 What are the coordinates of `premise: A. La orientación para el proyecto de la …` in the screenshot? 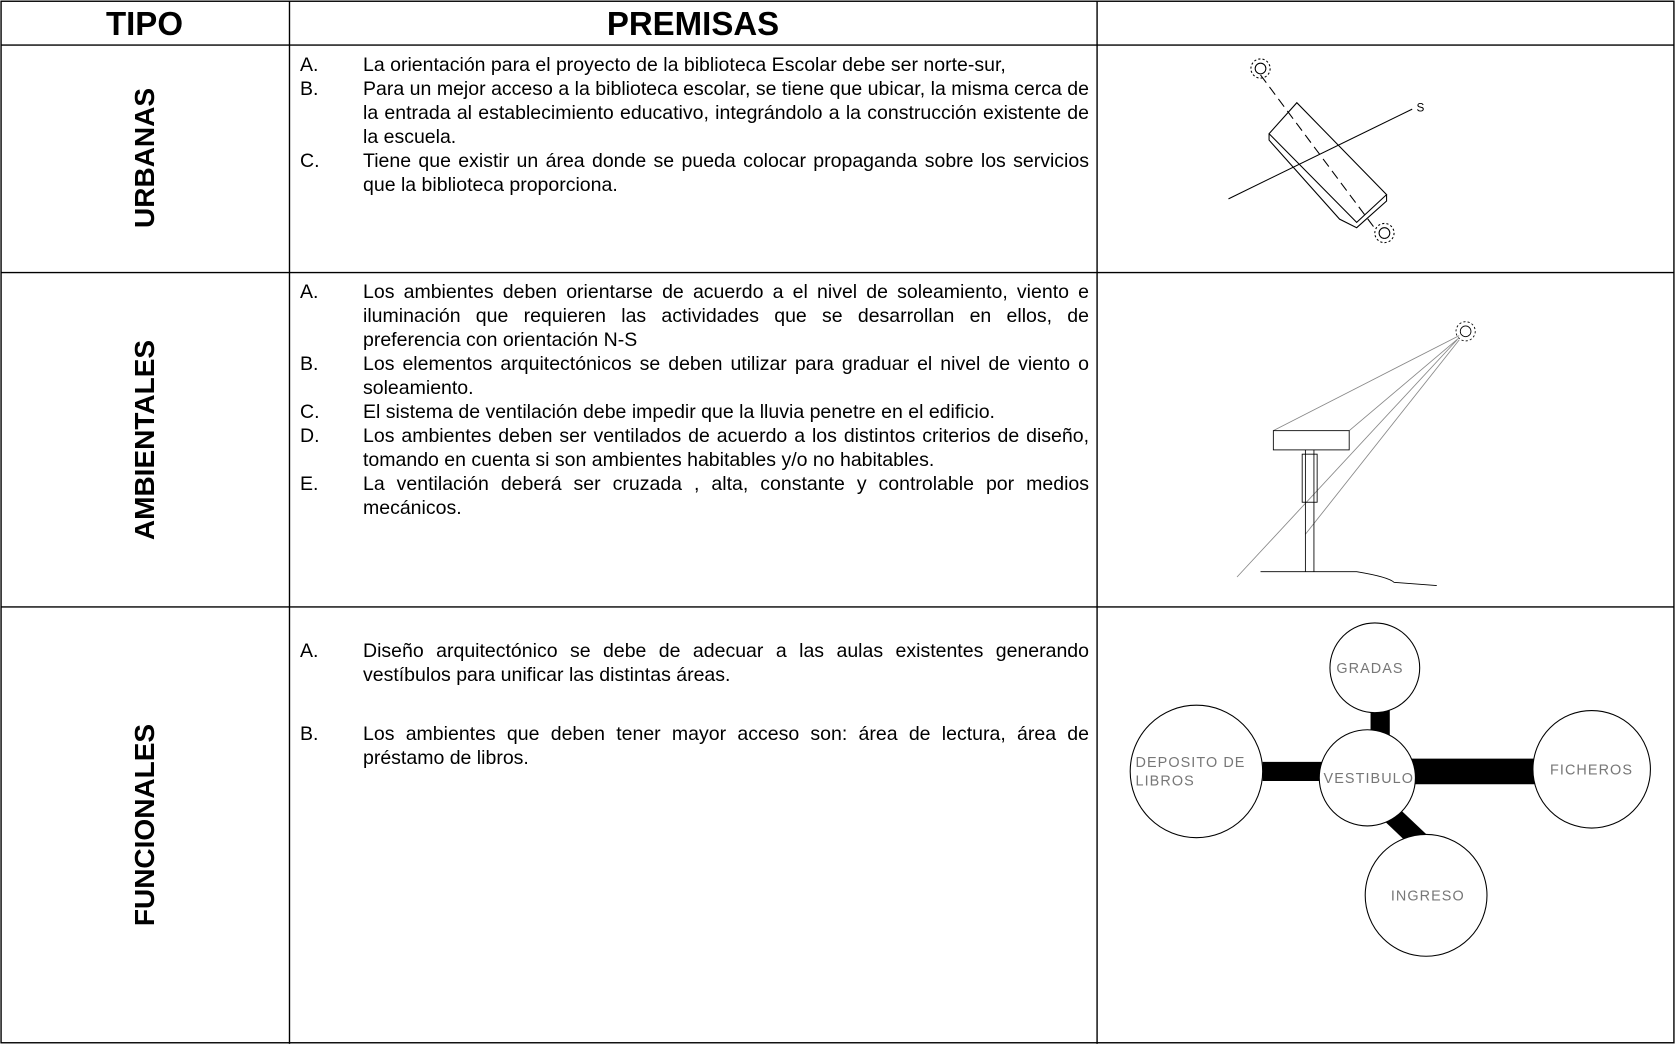 It's located at (694, 65).